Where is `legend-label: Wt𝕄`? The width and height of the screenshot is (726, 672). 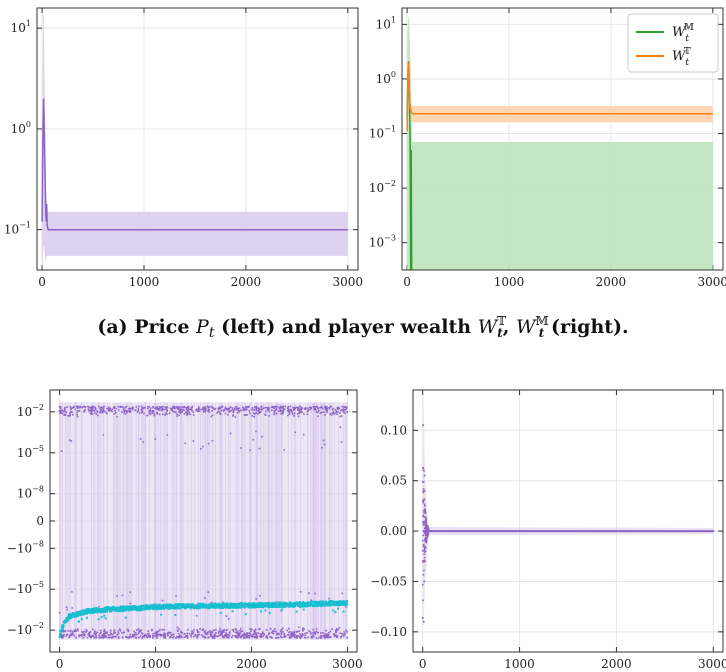
legend-label: Wt𝕄 is located at coordinates (683, 33).